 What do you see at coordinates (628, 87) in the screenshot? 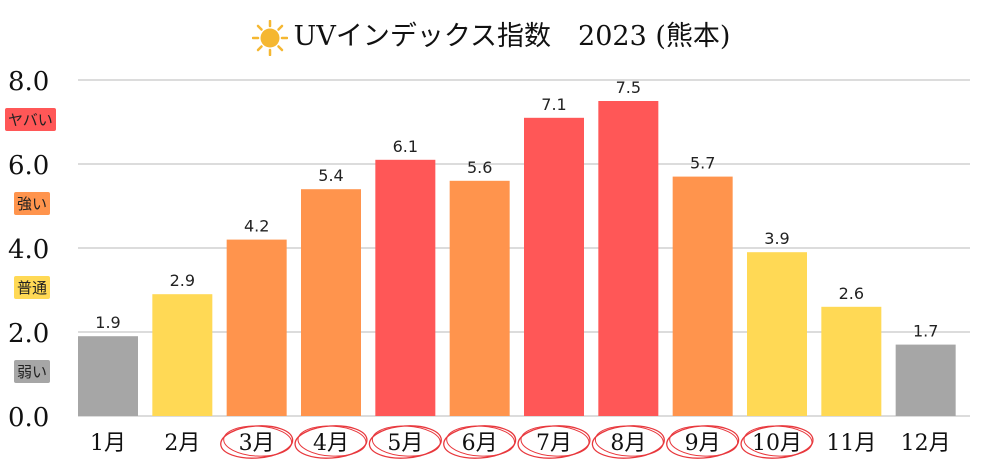
I see `data-label: 7.5` at bounding box center [628, 87].